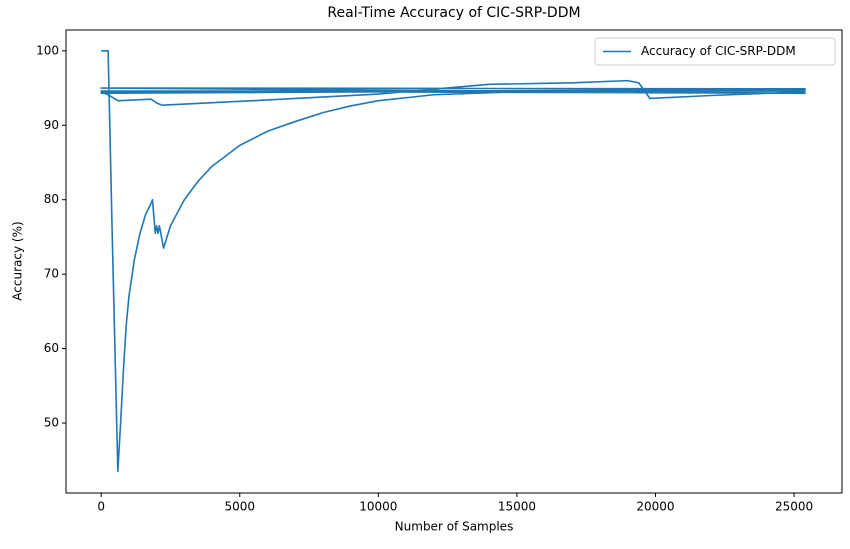  Describe the element at coordinates (51, 423) in the screenshot. I see `y-tick-label: 50` at that location.